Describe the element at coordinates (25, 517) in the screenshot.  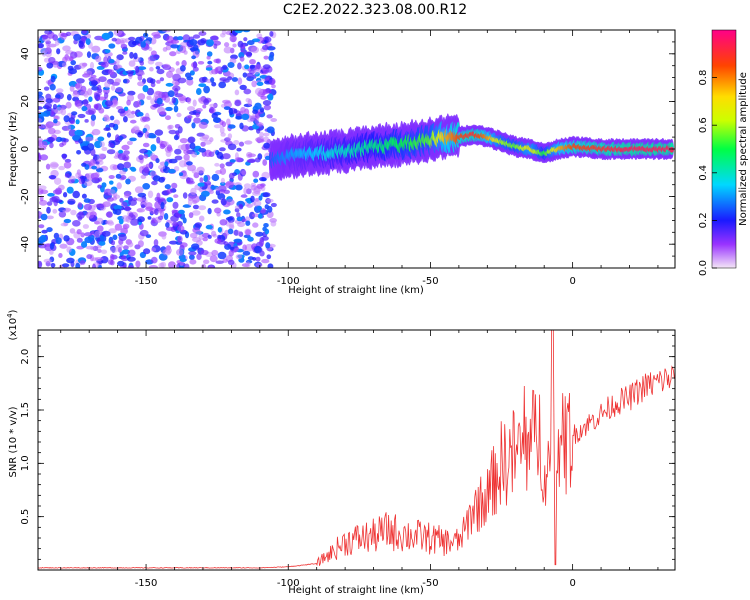
I see `y-tick-label: 0.5` at that location.